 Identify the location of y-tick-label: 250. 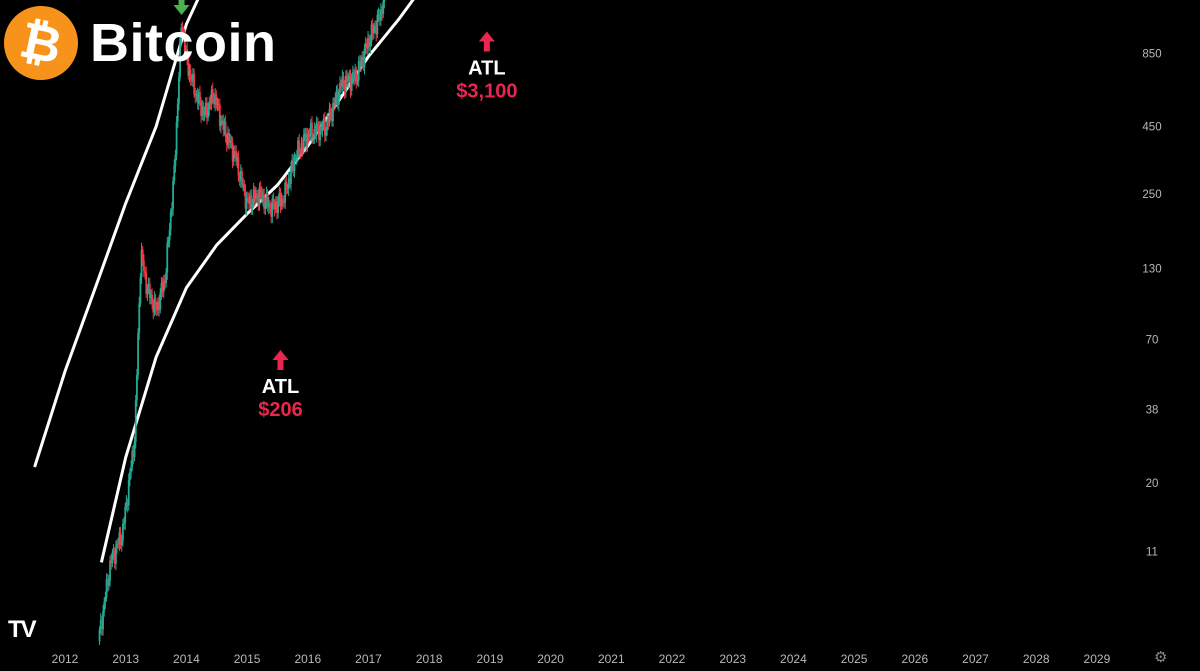
(1151, 195).